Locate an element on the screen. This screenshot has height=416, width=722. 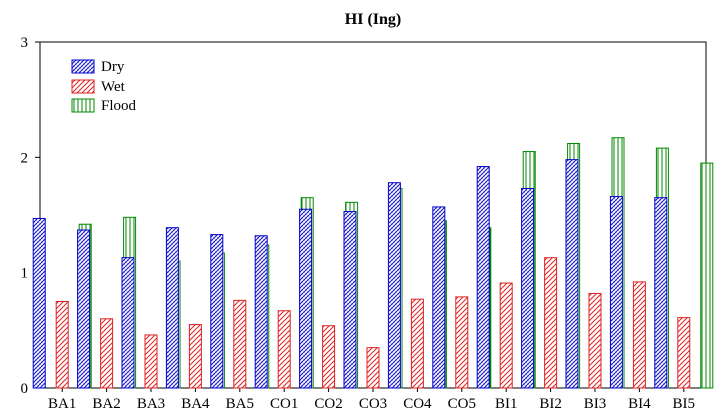
x-tick-label: BA4 is located at coordinates (195, 404).